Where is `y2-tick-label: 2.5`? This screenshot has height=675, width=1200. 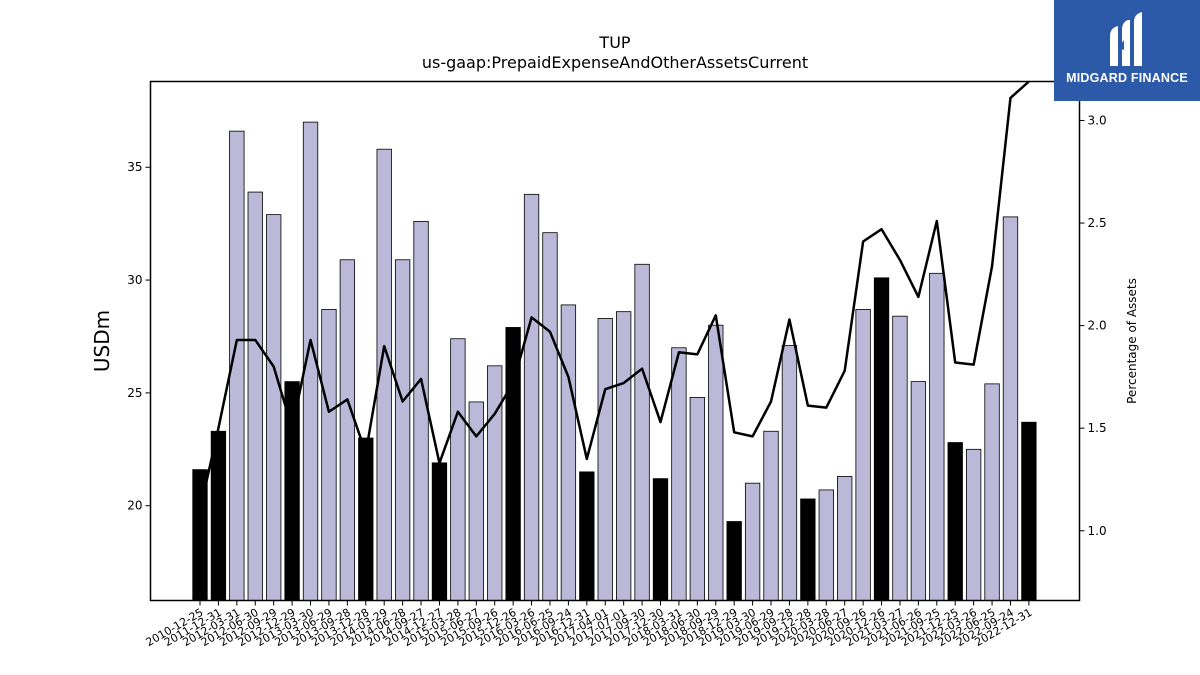
y2-tick-label: 2.5 is located at coordinates (1097, 223).